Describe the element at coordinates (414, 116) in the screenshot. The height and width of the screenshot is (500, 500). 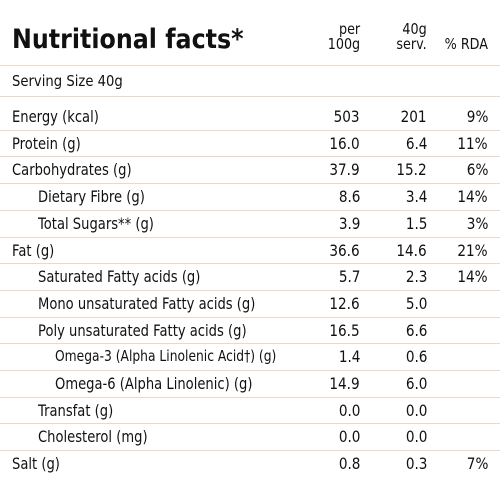
I see `cell-value: 201` at that location.